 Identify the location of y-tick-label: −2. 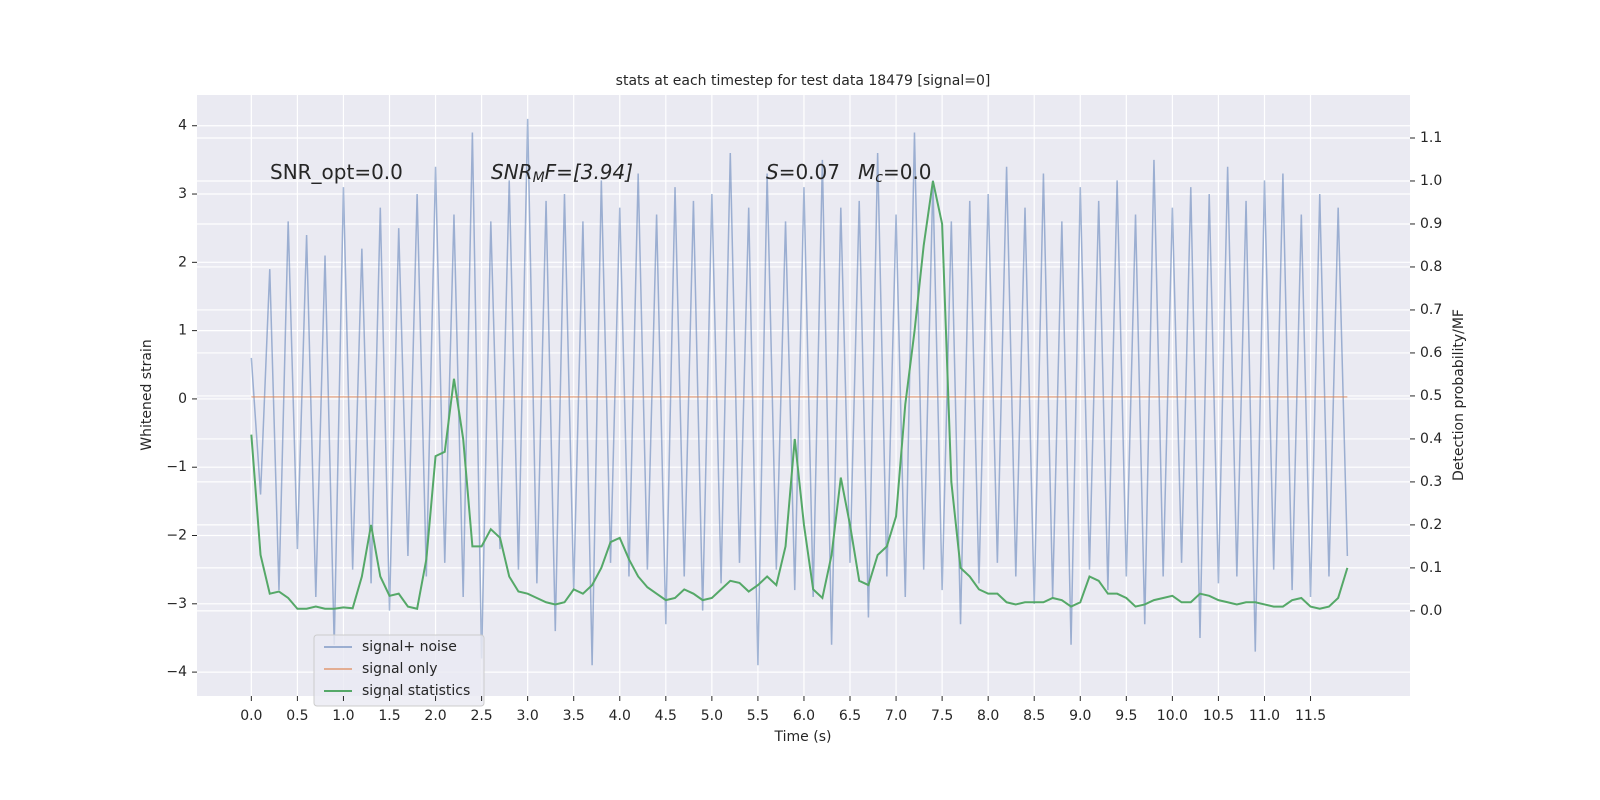
(176, 536).